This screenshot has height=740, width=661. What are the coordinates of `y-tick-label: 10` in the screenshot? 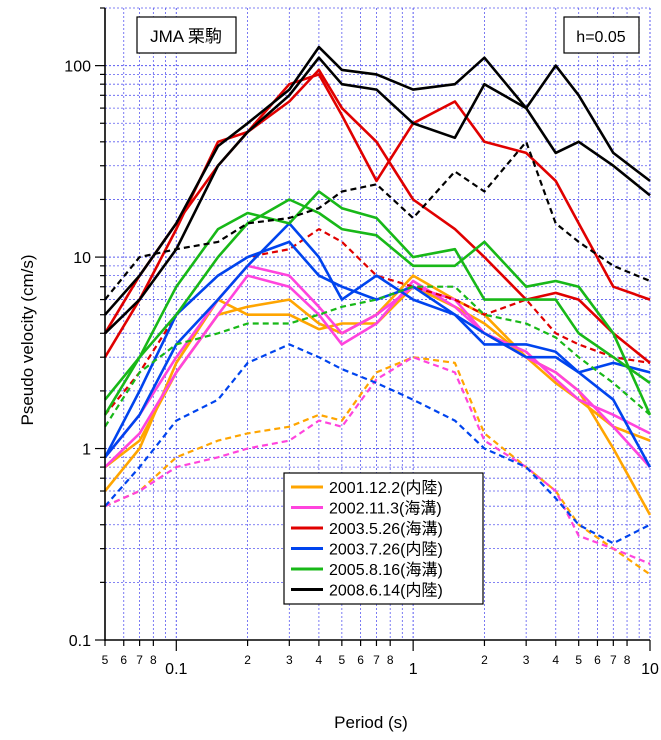 It's located at (82, 258).